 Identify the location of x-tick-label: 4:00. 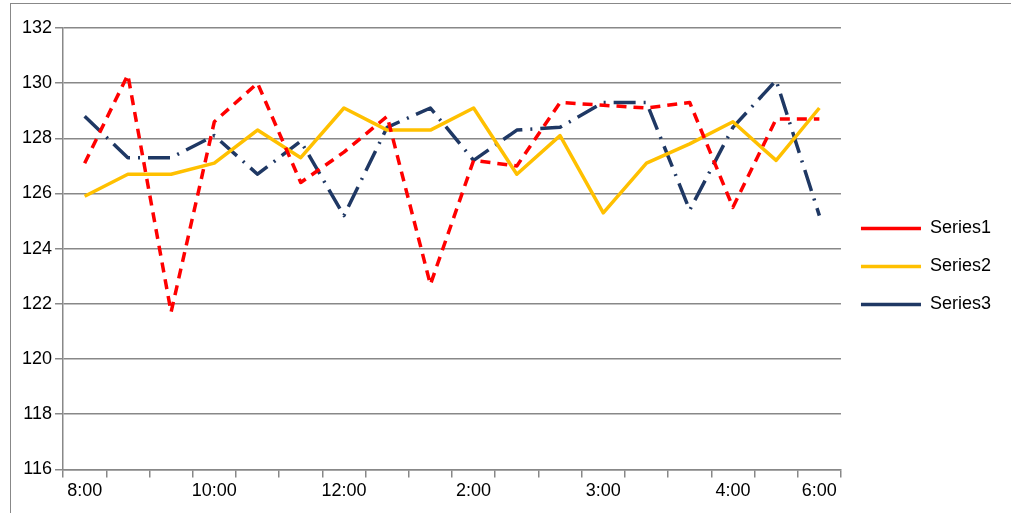
(733, 490).